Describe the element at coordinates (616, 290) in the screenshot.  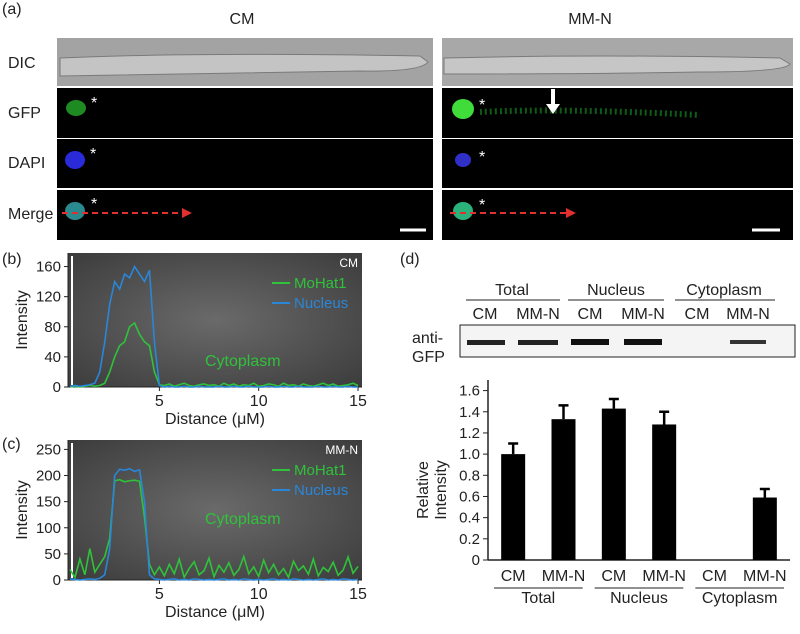
I see `blot-group: Nucleus` at that location.